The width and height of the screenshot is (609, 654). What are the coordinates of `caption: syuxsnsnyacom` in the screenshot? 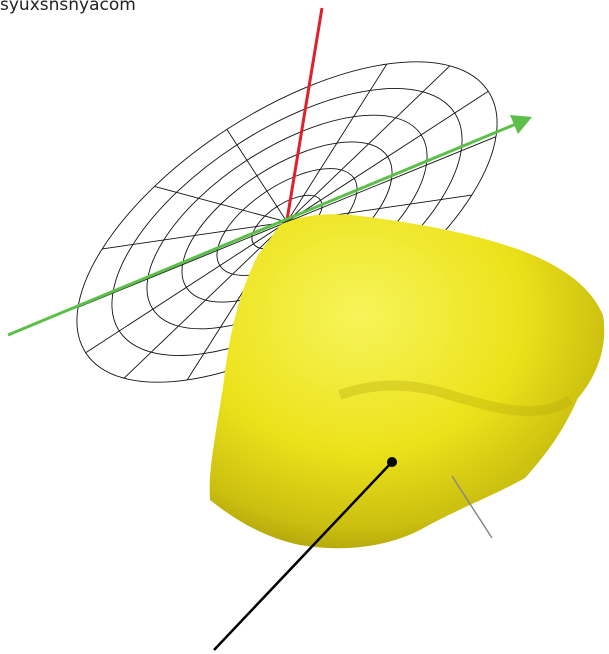 It's located at (68, 7).